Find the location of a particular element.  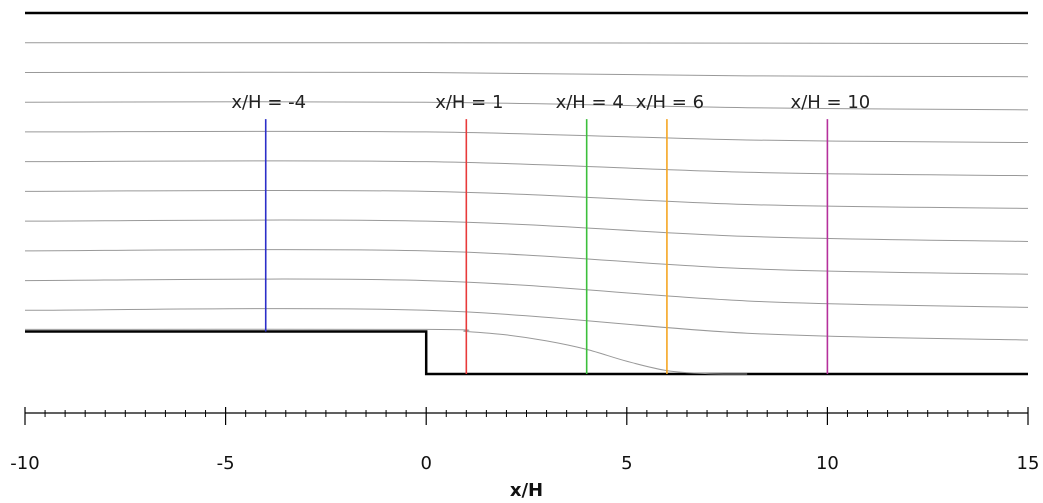

x-axis-title: x/H is located at coordinates (526, 490).